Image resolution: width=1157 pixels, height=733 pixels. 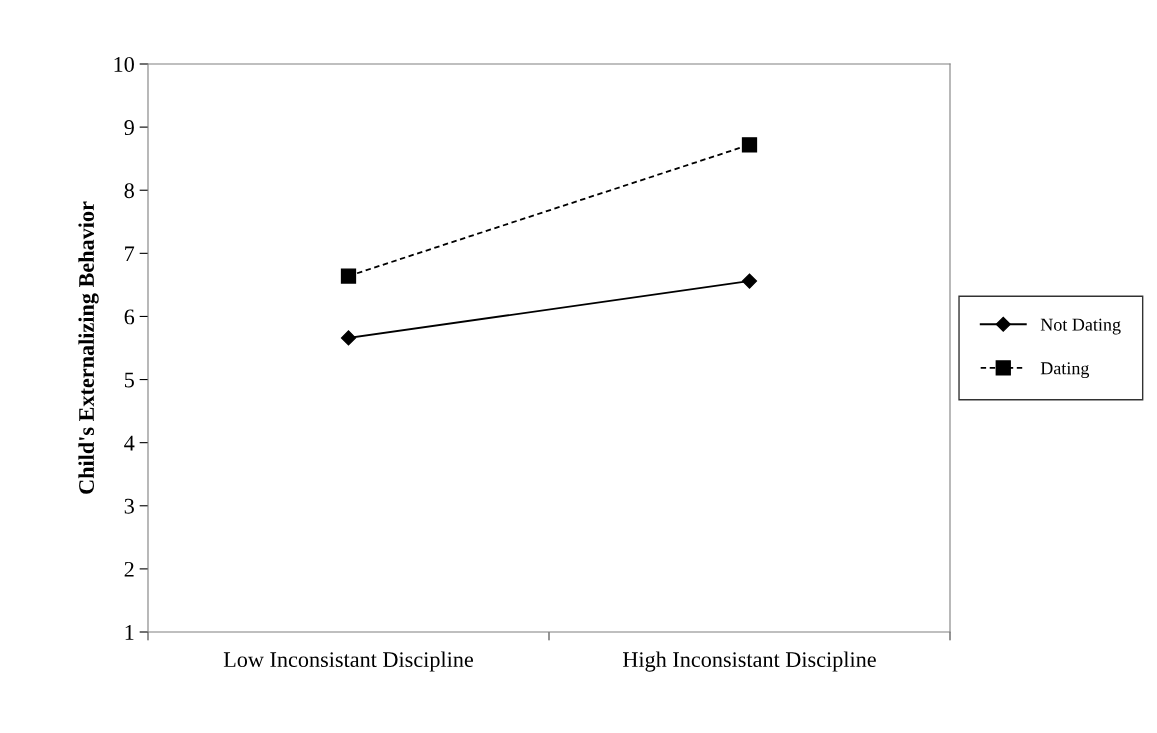 I want to click on y-tick-label: 4, so click(x=129, y=443).